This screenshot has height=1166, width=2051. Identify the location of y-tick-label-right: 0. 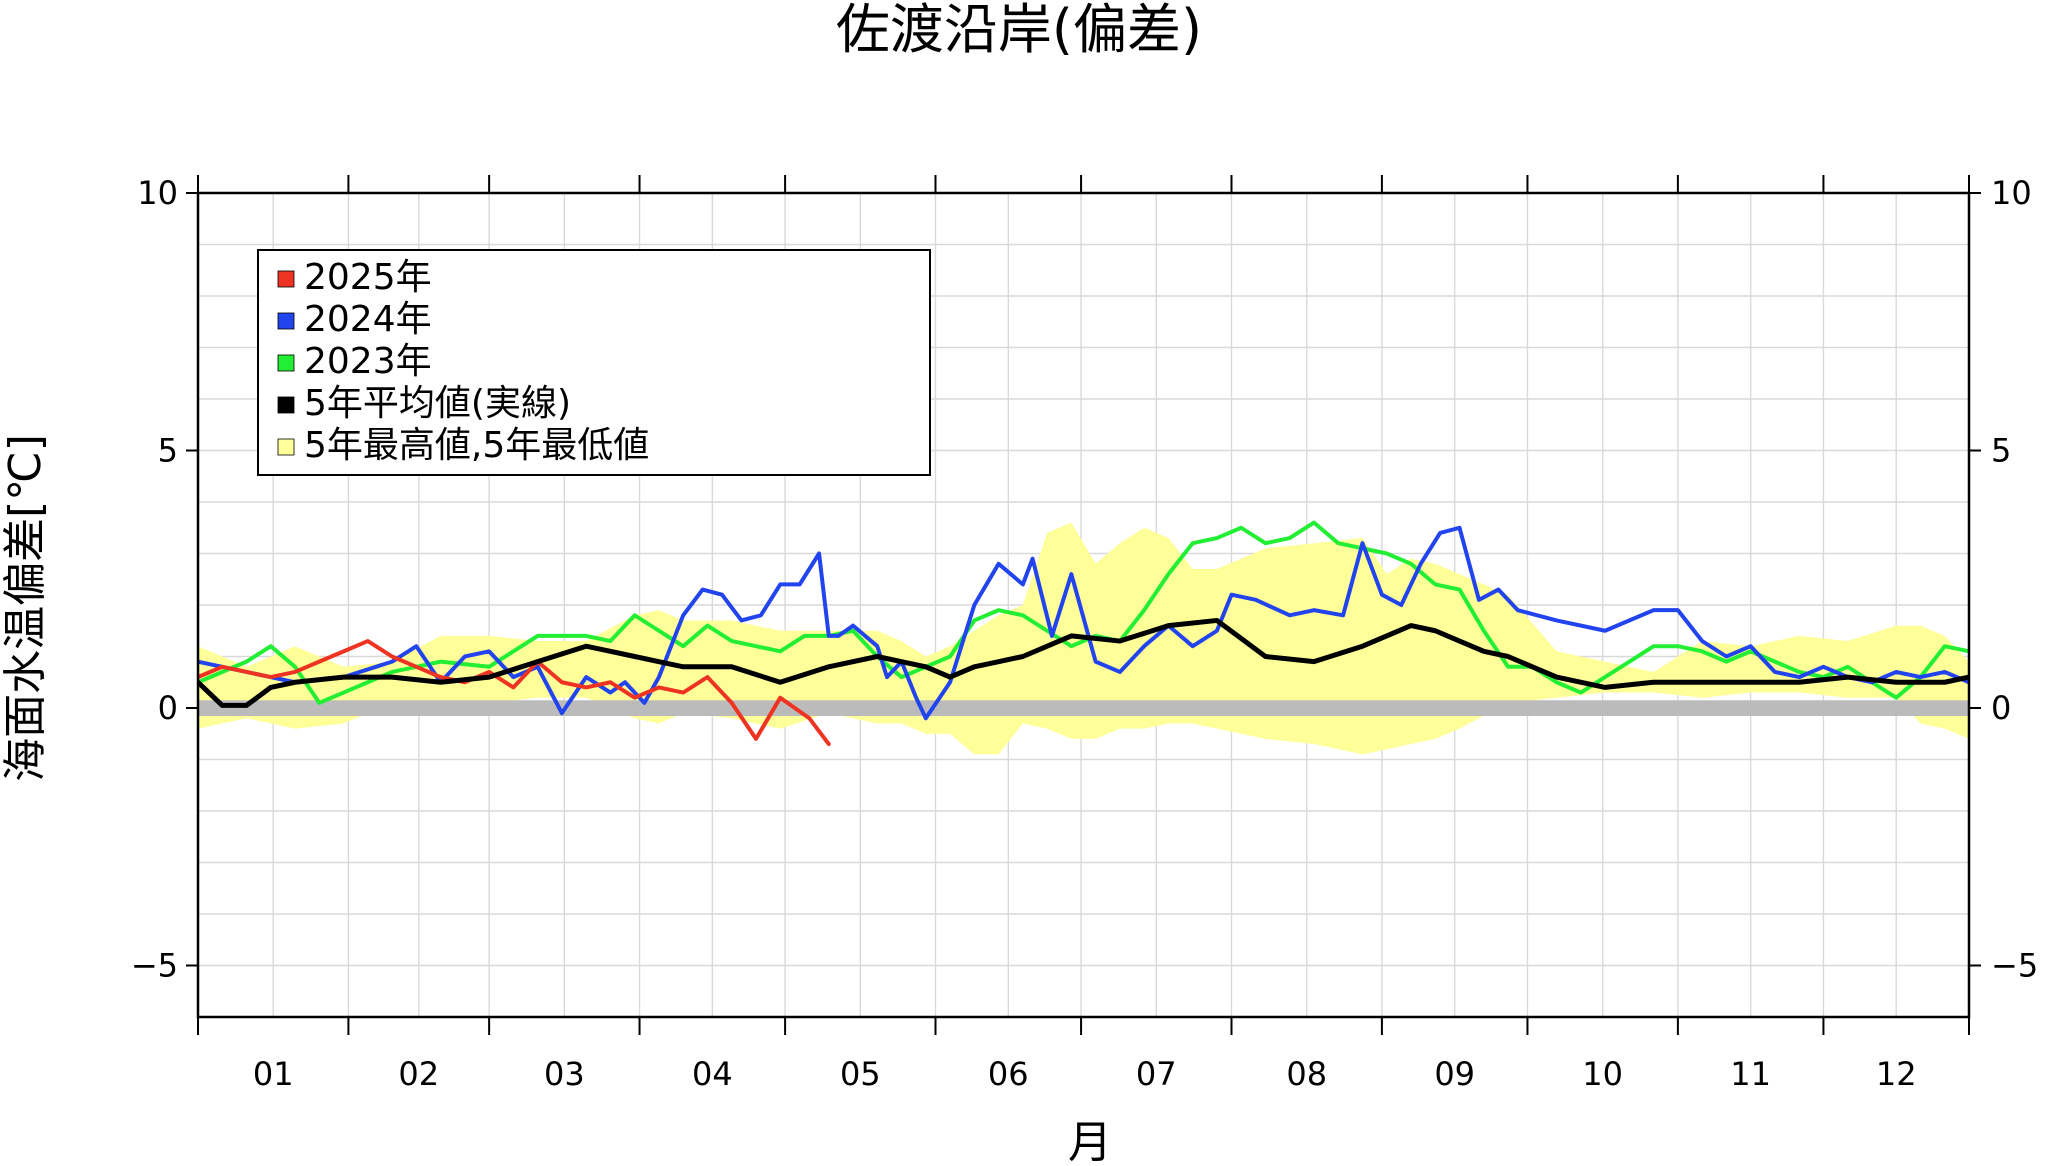
(2001, 708).